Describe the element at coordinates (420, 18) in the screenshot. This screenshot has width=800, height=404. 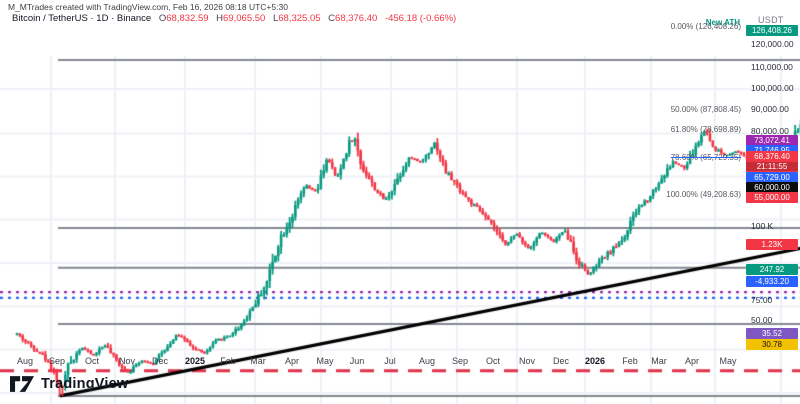
I see `price-change: -456.18 (-0.66%)` at that location.